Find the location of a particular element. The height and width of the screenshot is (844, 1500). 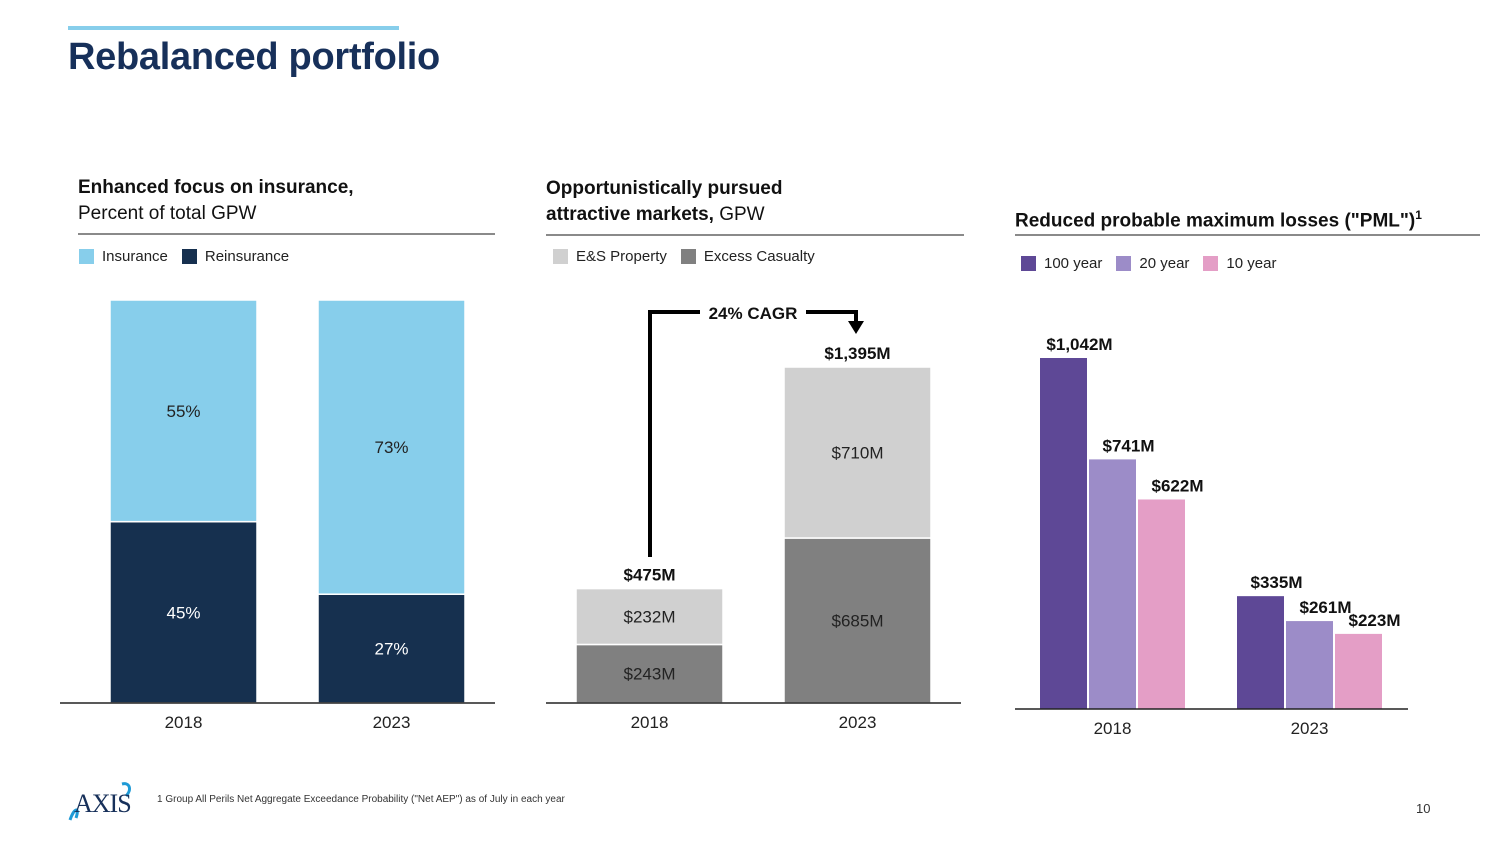

panel1-title-bold: Enhanced focus on insurance, is located at coordinates (216, 187).